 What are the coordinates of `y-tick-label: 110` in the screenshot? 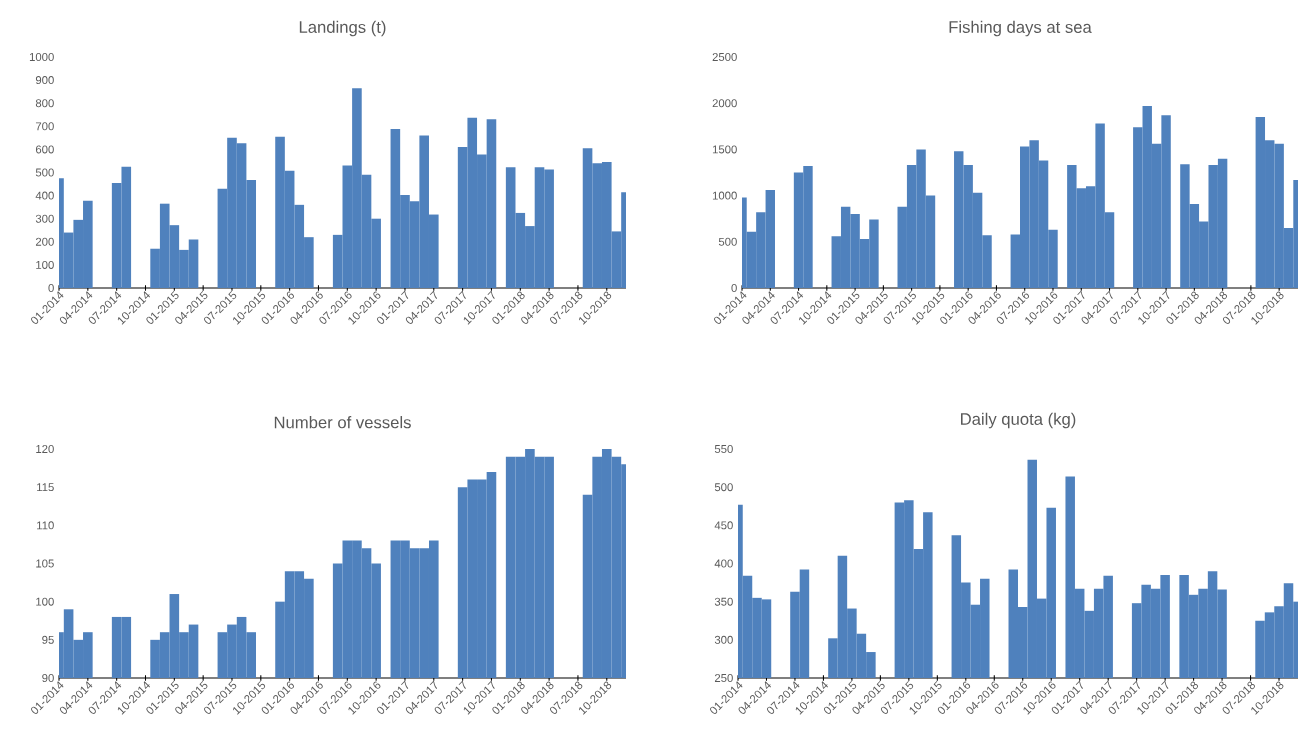 It's located at (45, 525).